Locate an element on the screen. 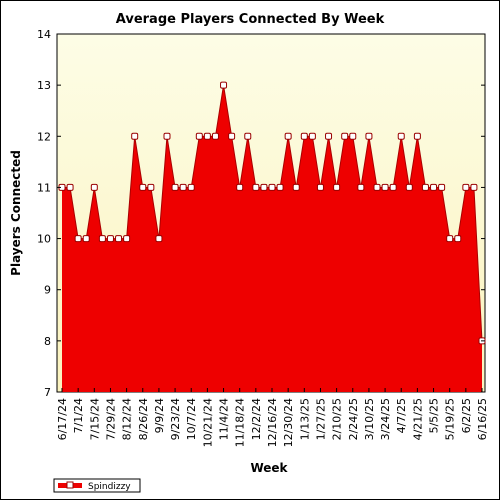  legend: Spindizzy is located at coordinates (97, 485).